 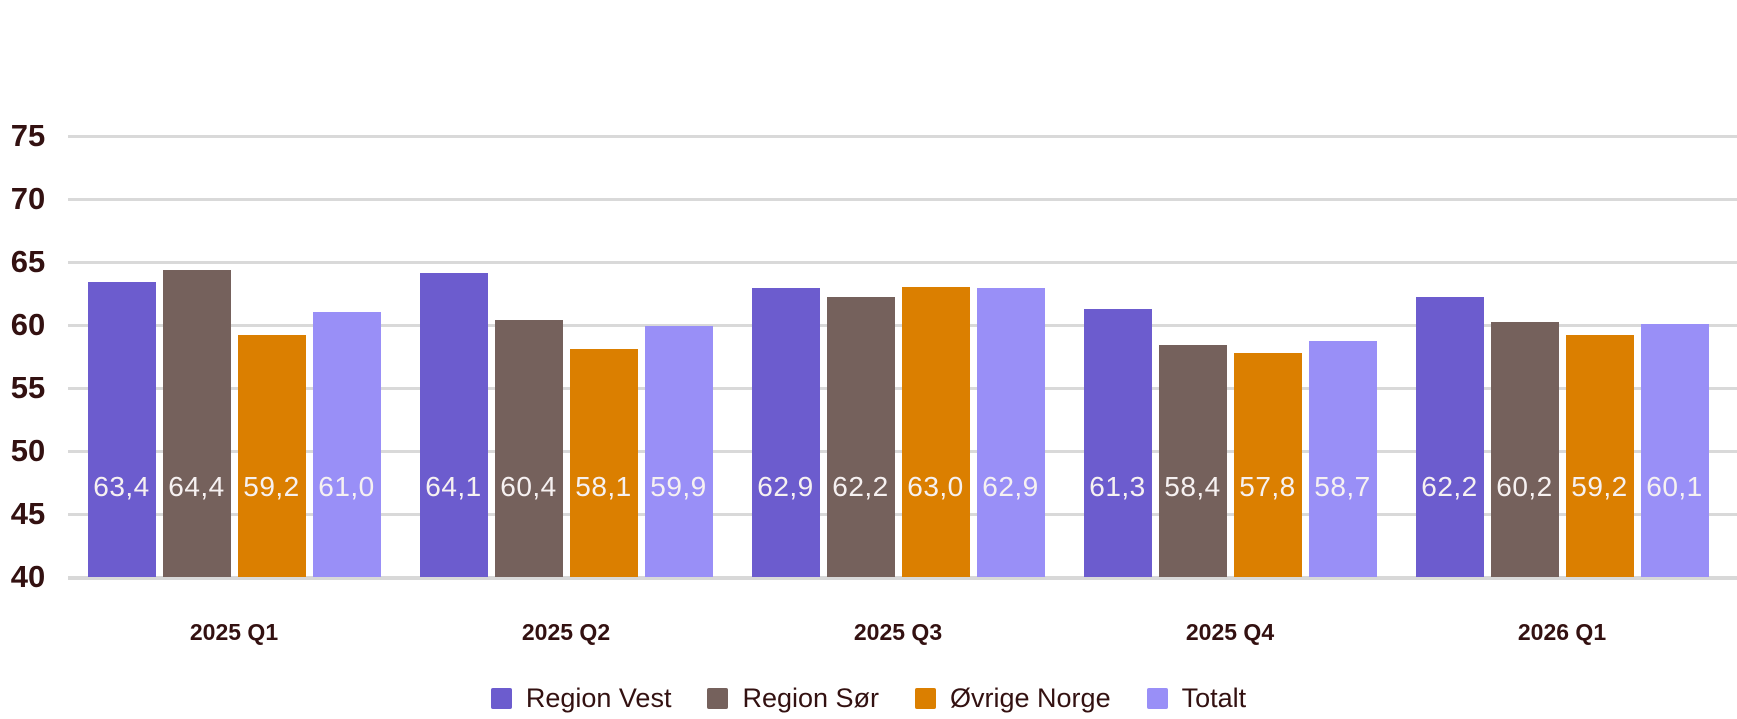 I want to click on bar-region-vest-2025-q2, so click(x=453, y=425).